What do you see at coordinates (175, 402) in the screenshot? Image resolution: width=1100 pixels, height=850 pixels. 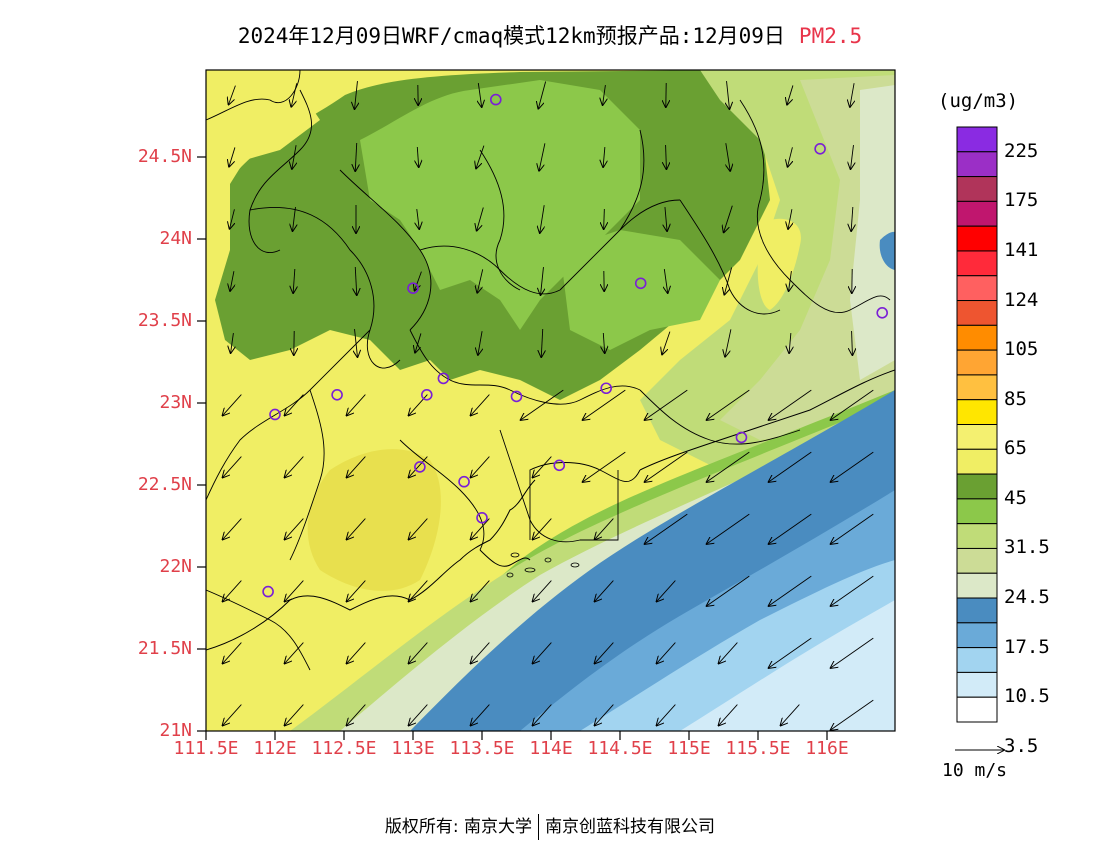 I see `lat-label: 23N` at bounding box center [175, 402].